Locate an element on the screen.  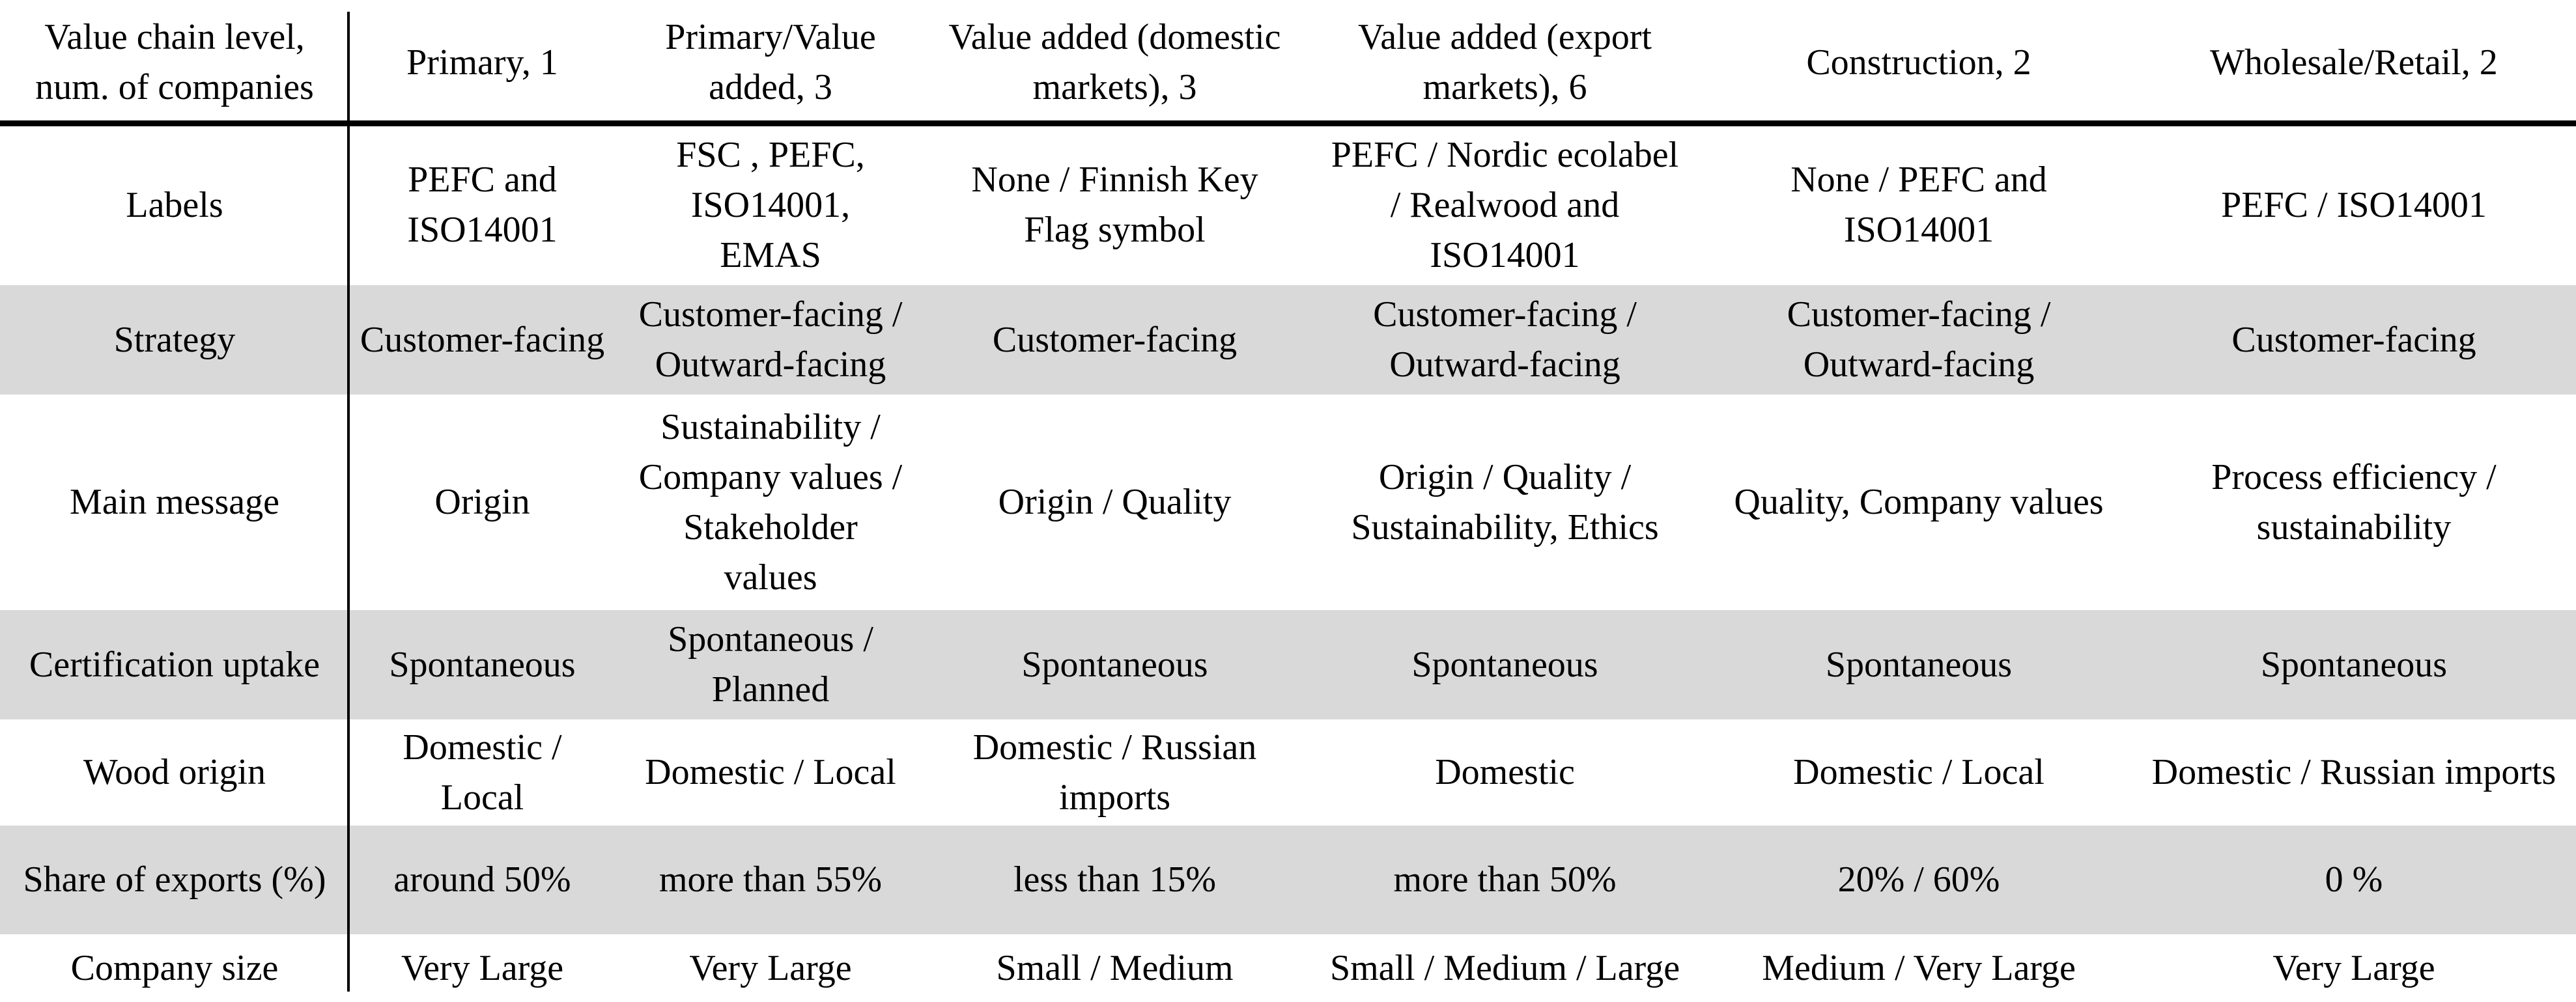
table-cell: more than 50% is located at coordinates (1505, 880).